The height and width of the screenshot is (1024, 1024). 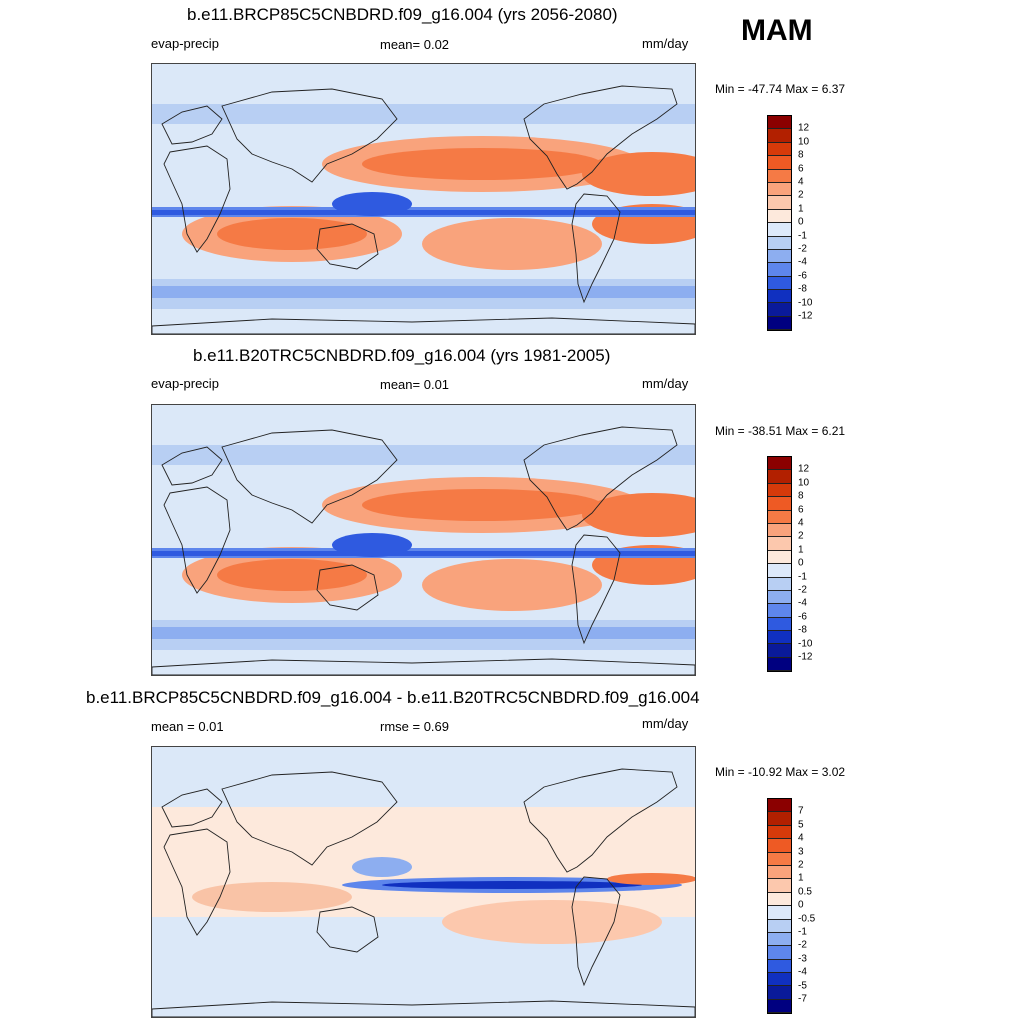 What do you see at coordinates (185, 43) in the screenshot?
I see `panel-1-variable-label: evap-precip` at bounding box center [185, 43].